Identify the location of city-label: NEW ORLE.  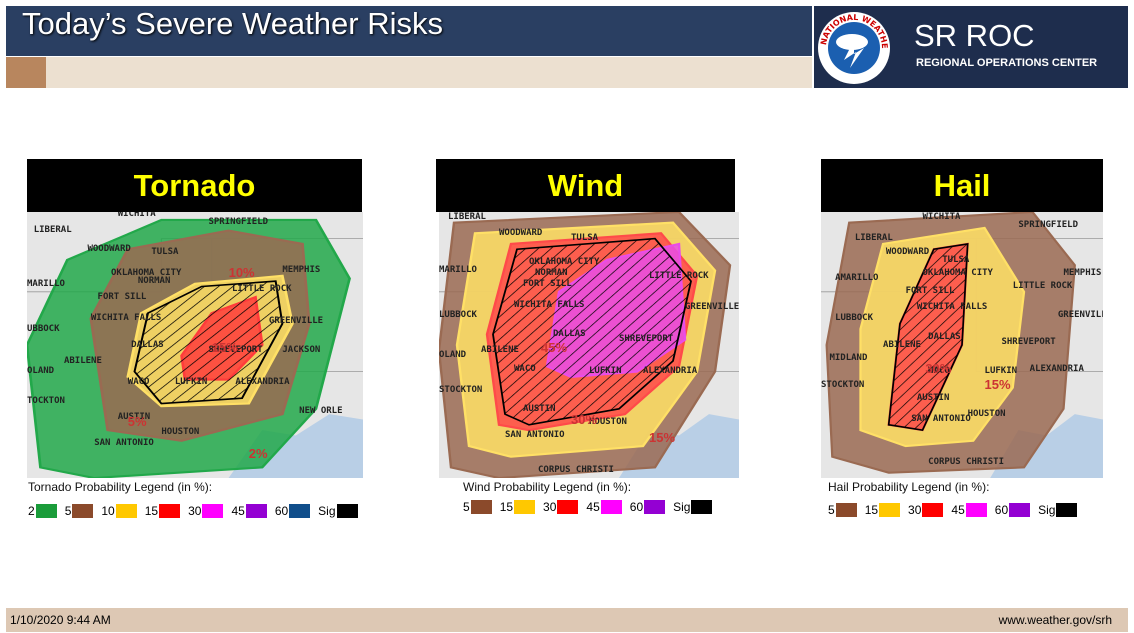
(321, 411).